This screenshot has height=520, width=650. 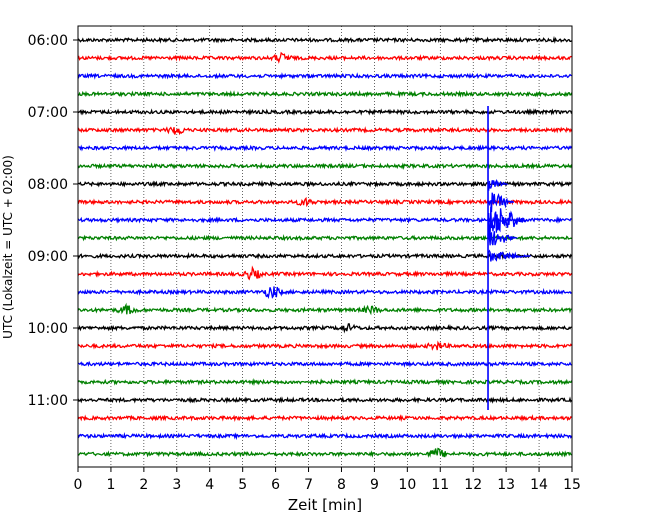 What do you see at coordinates (327, 480) in the screenshot?
I see `x-axis-ticks: 0 1 2 3 4 5 6 7 8 9 10 11 12 13 14 15` at bounding box center [327, 480].